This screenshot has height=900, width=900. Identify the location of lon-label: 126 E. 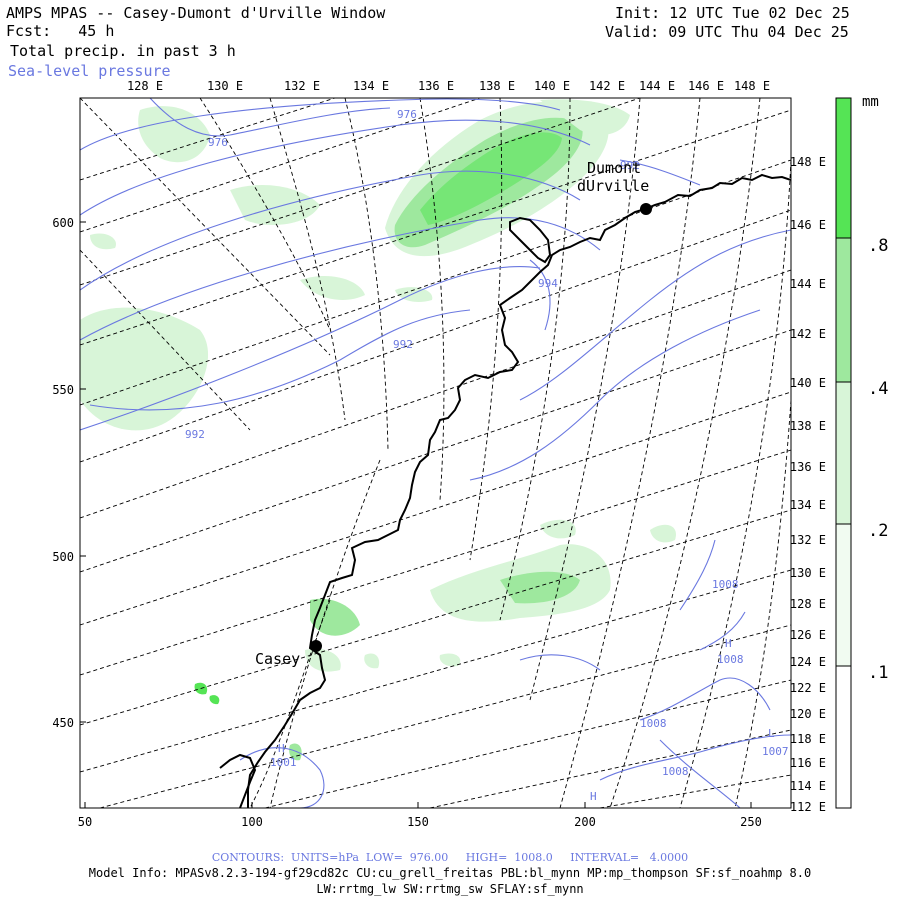
(808, 635).